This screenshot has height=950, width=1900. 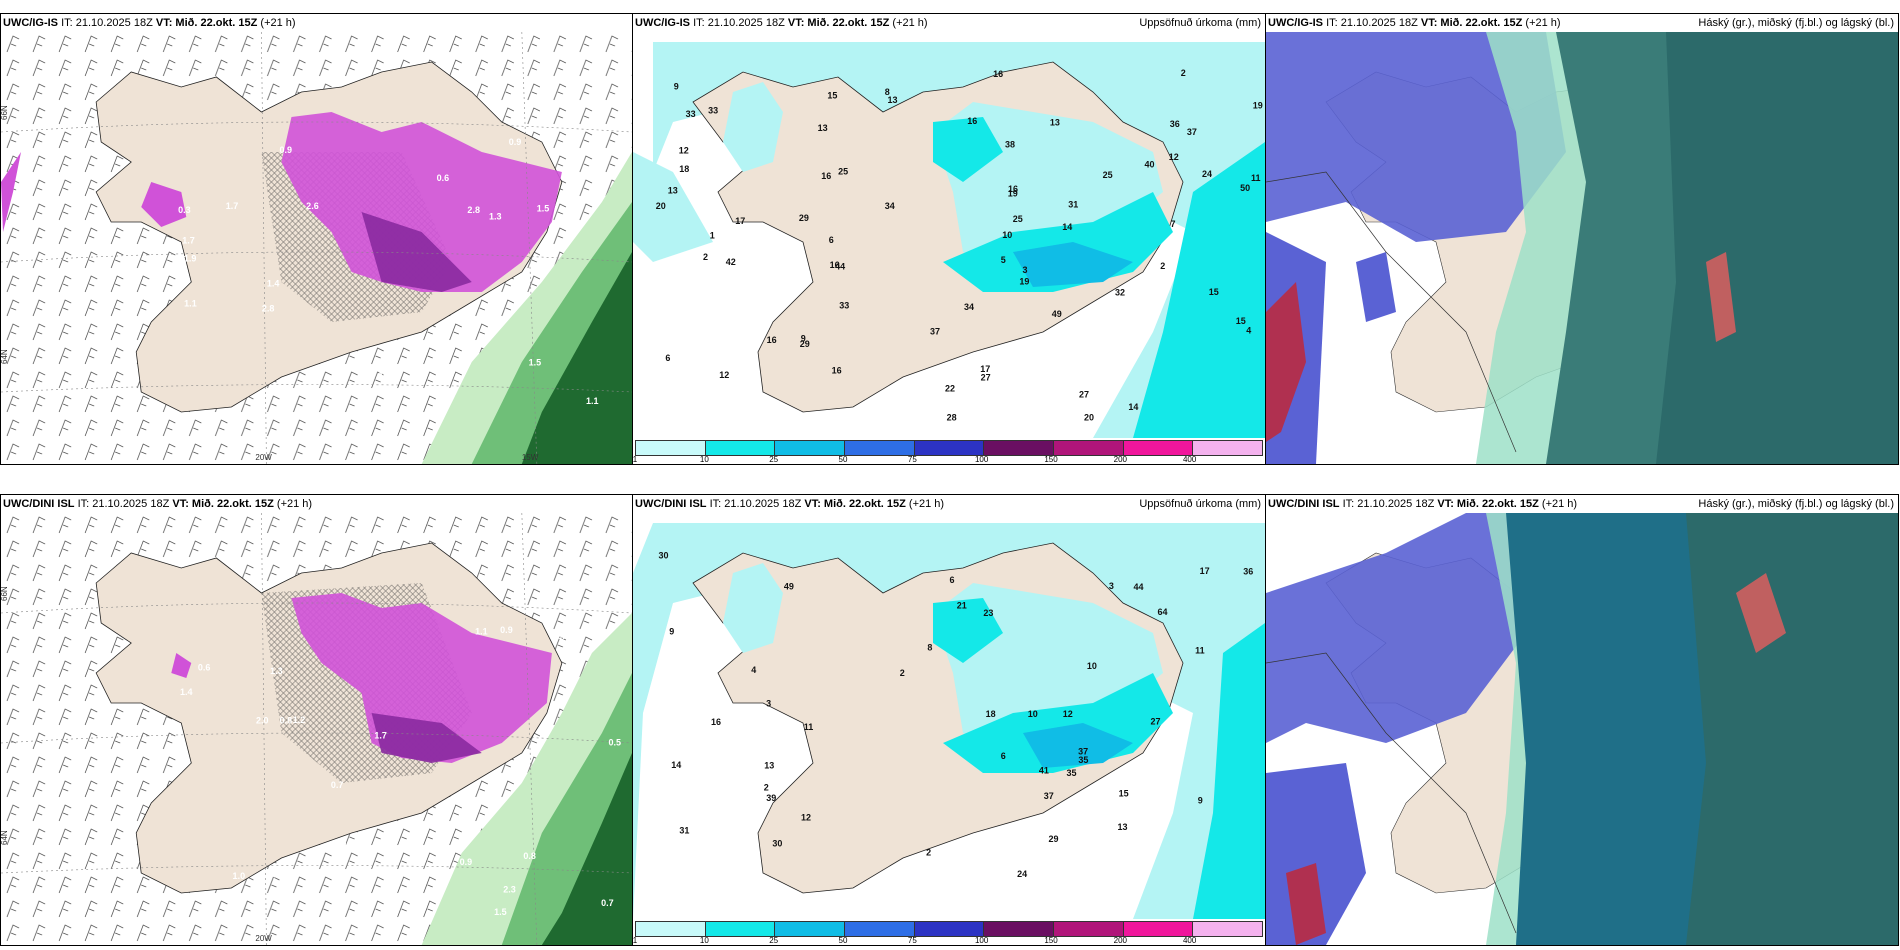 What do you see at coordinates (244, 411) in the screenshot?
I see `map-value-label: 1.0` at bounding box center [244, 411].